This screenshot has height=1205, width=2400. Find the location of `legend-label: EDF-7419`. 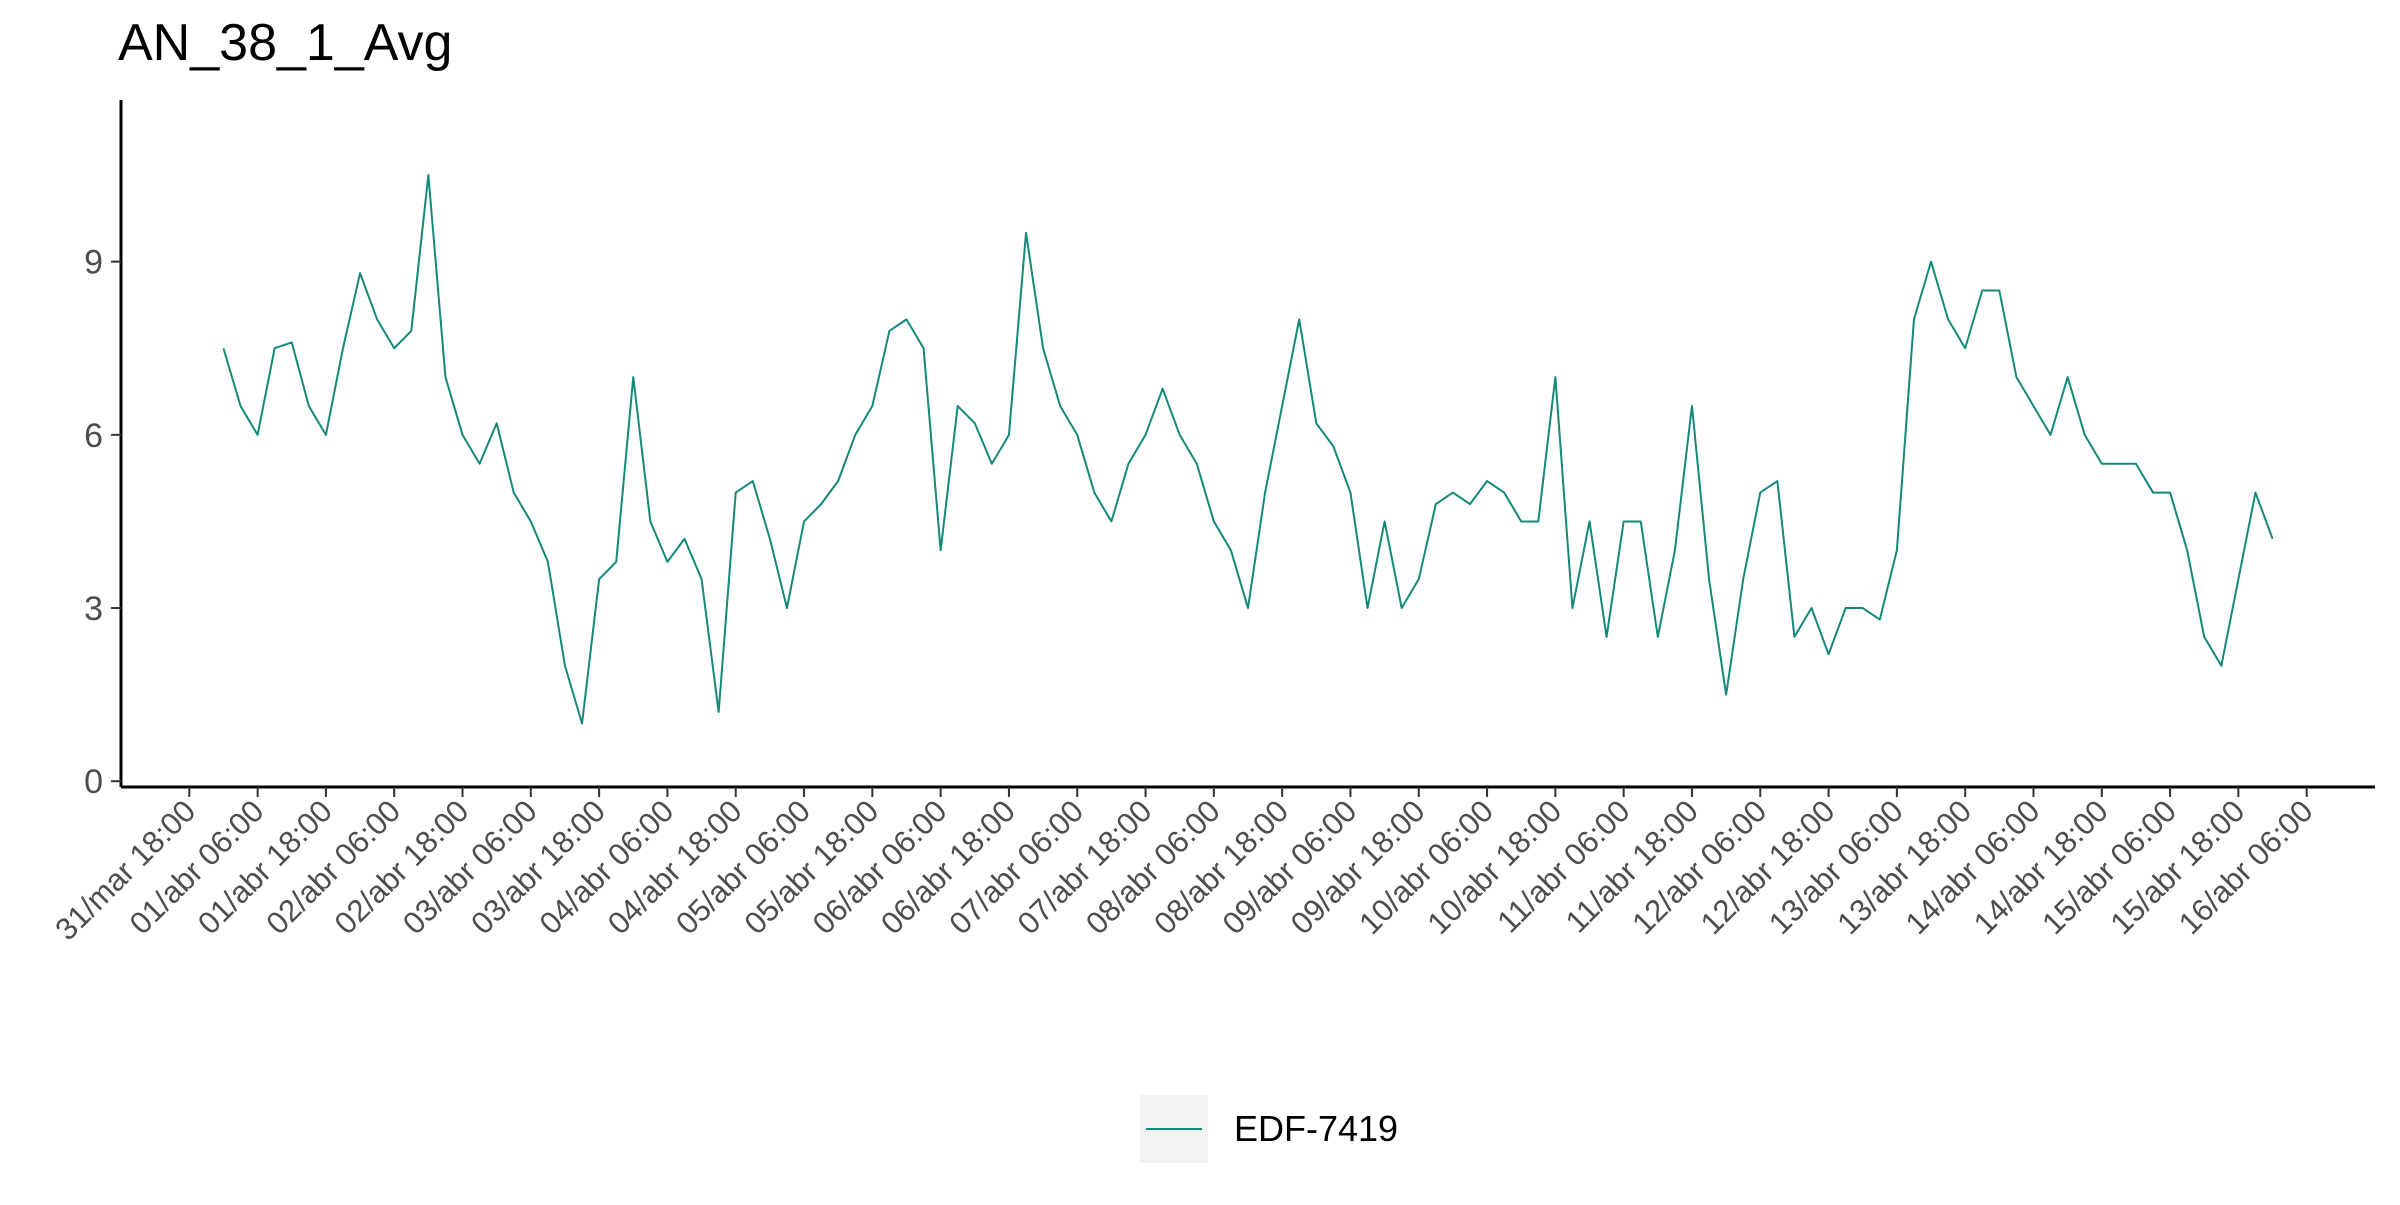

legend-label: EDF-7419 is located at coordinates (1316, 1128).